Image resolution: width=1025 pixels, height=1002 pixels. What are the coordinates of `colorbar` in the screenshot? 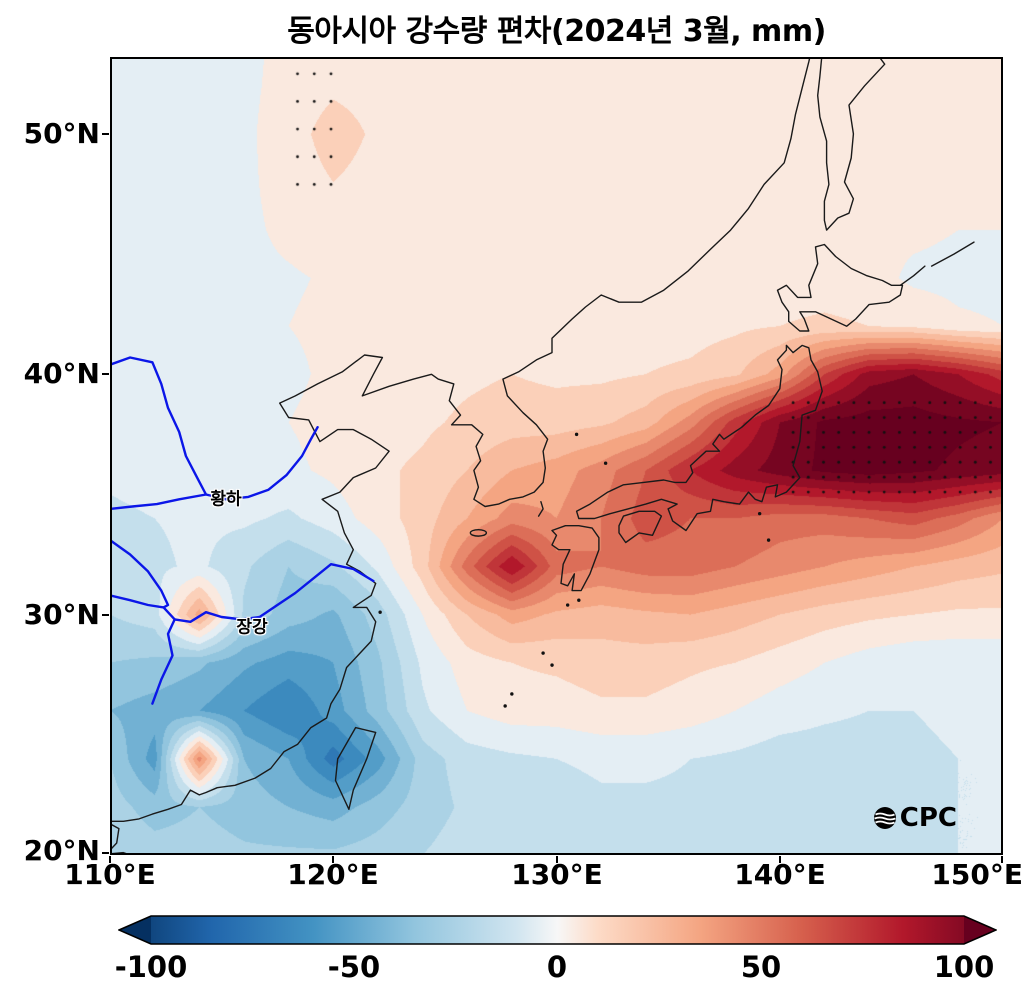 It's located at (557, 930).